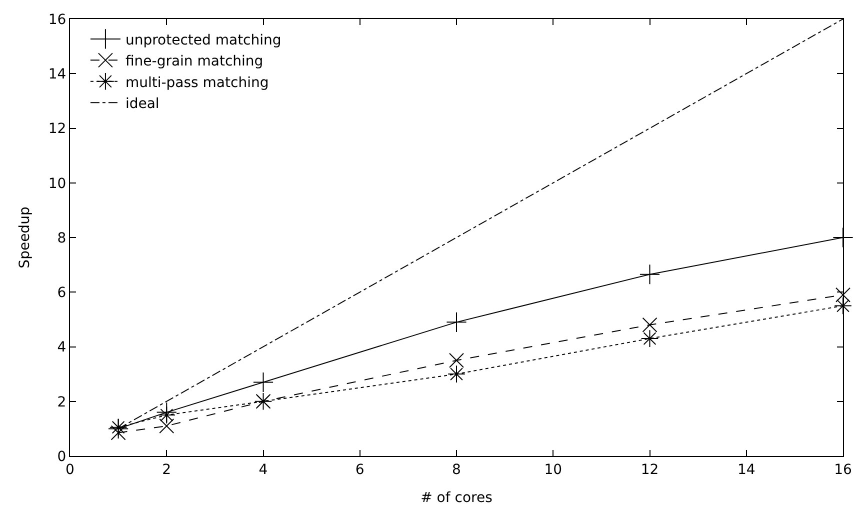 The width and height of the screenshot is (864, 516). I want to click on y-tick-label: 0, so click(61, 456).